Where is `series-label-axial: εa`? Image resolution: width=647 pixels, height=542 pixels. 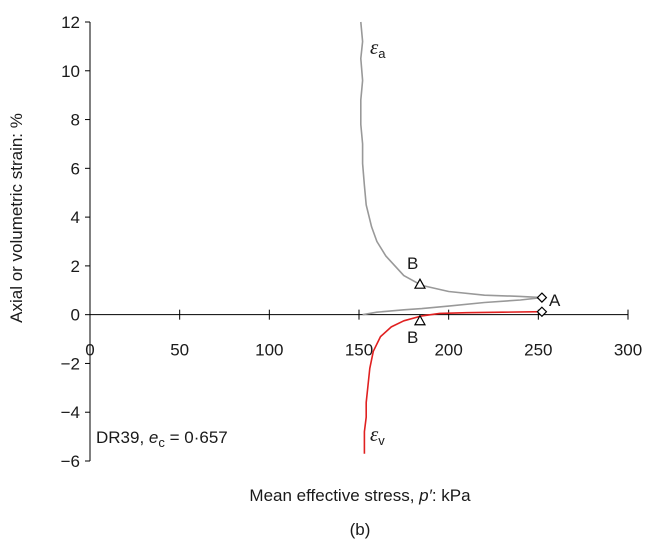 series-label-axial: εa is located at coordinates (378, 48).